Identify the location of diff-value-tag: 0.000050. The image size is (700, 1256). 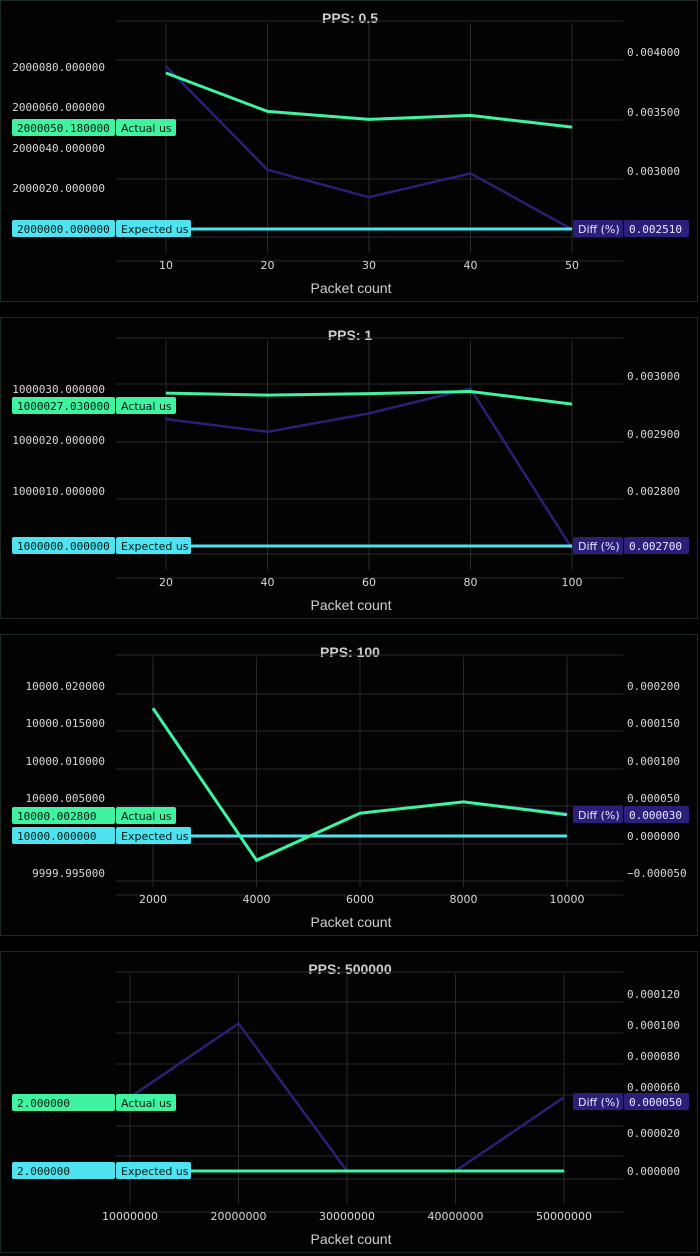
(656, 1101).